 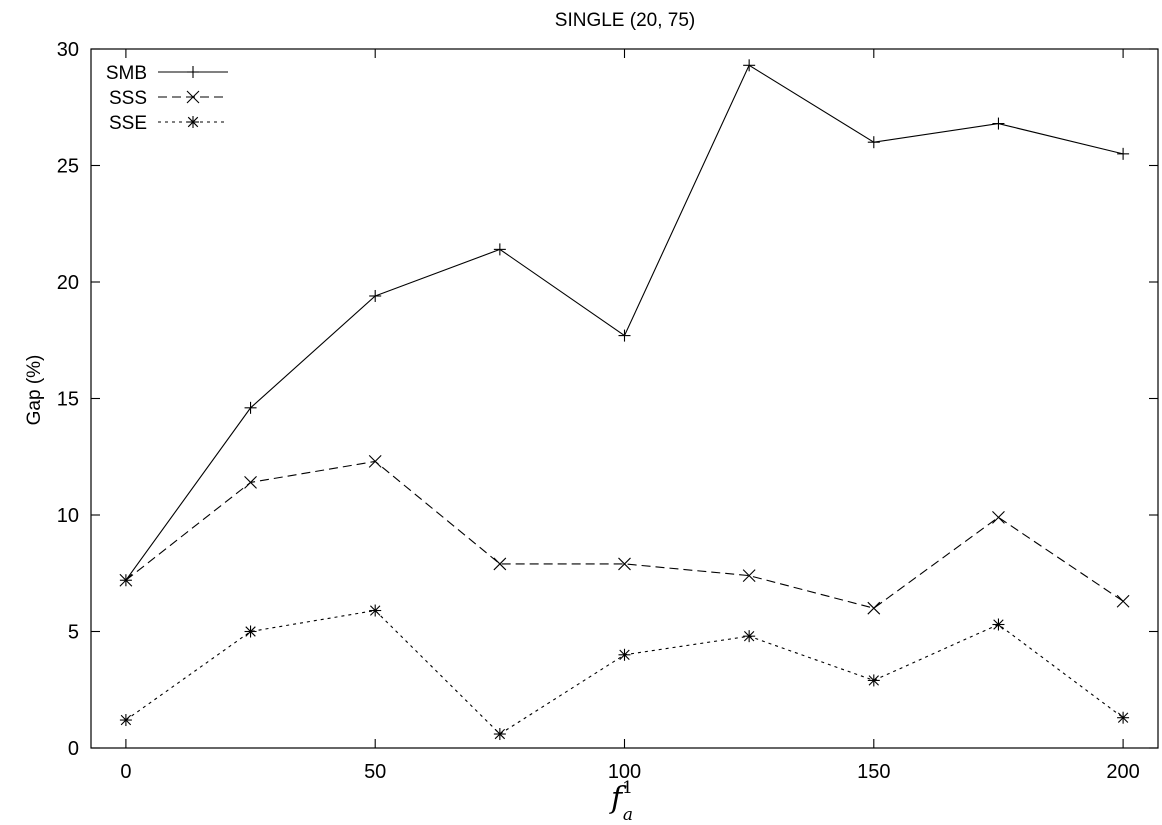 I want to click on y-tick-label: 20, so click(x=68, y=283).